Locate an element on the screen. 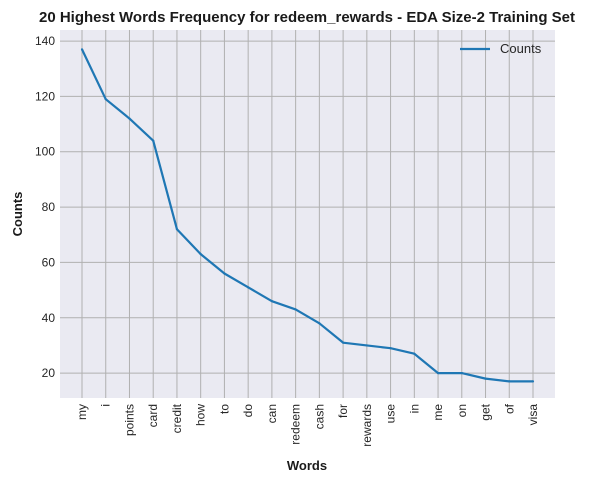 This screenshot has width=615, height=483. x-tick-label: my is located at coordinates (82, 412).